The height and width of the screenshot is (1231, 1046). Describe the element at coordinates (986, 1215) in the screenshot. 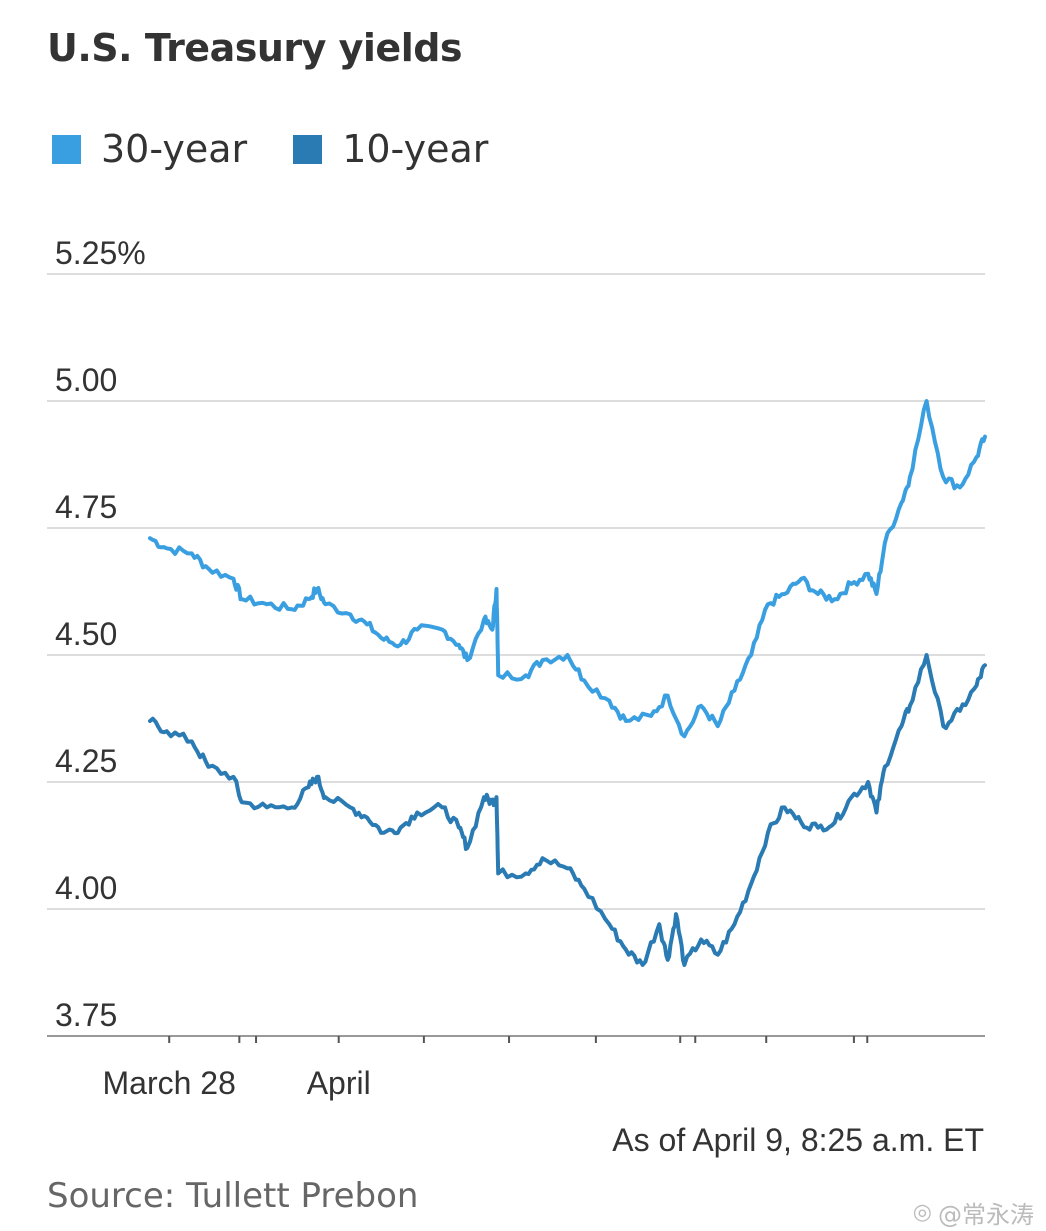

I see `watermark-text: @常永涛` at that location.